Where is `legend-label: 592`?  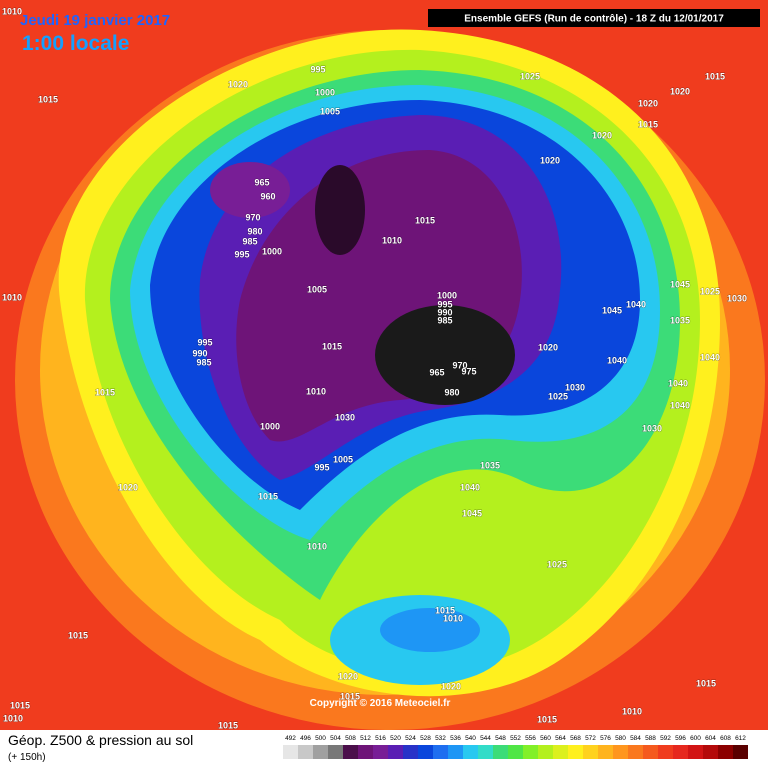 legend-label: 592 is located at coordinates (665, 738).